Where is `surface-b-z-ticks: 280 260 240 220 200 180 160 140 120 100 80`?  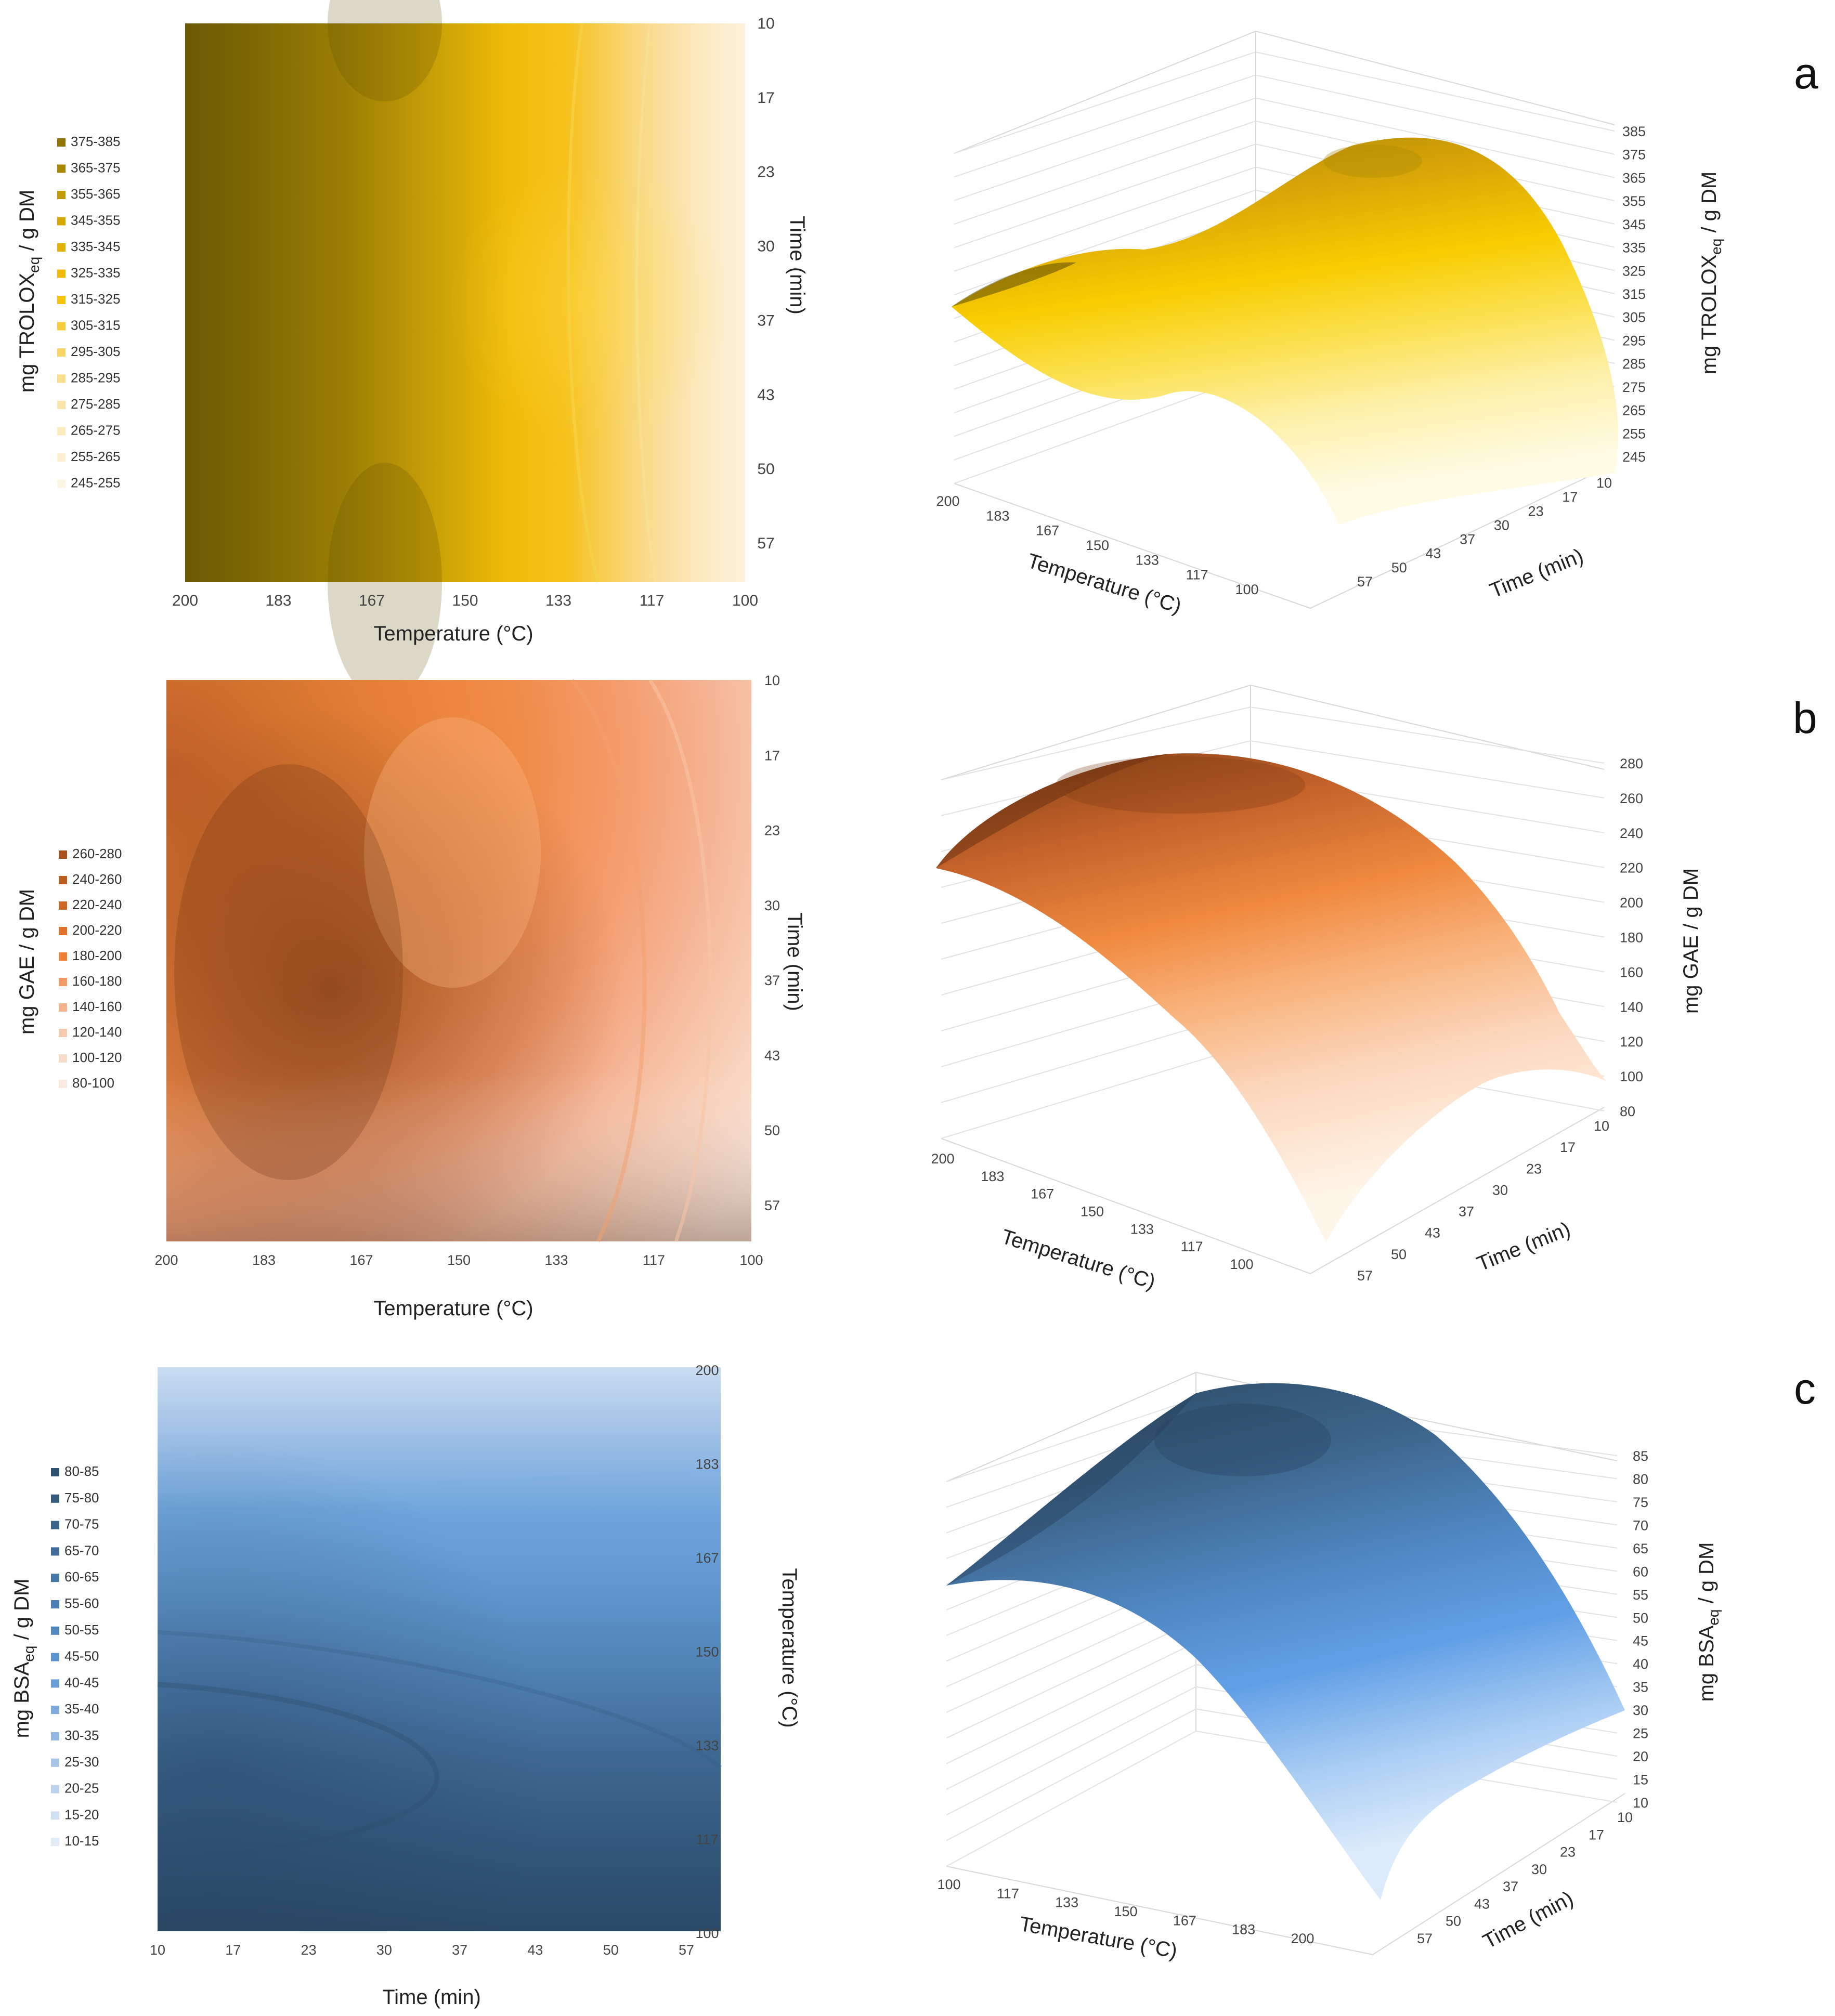 surface-b-z-ticks: 280 260 240 220 200 180 160 140 120 100 80 is located at coordinates (1632, 937).